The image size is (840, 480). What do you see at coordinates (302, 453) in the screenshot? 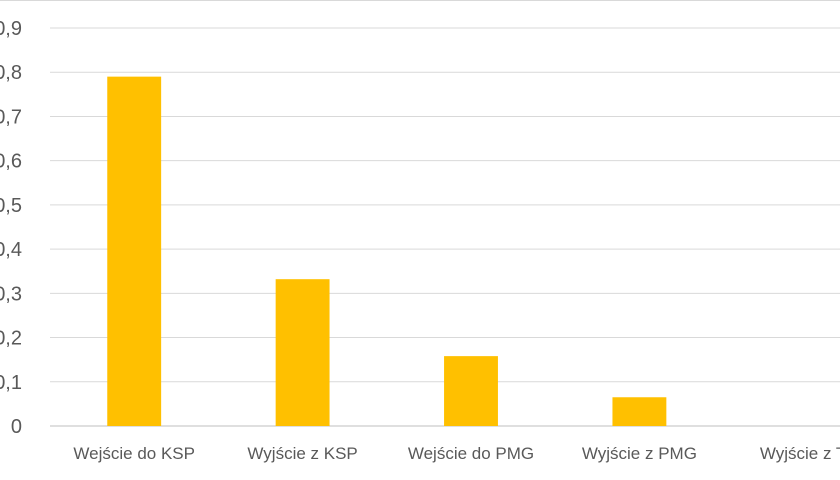
I see `x-category-label: Wyjście z KSP` at bounding box center [302, 453].